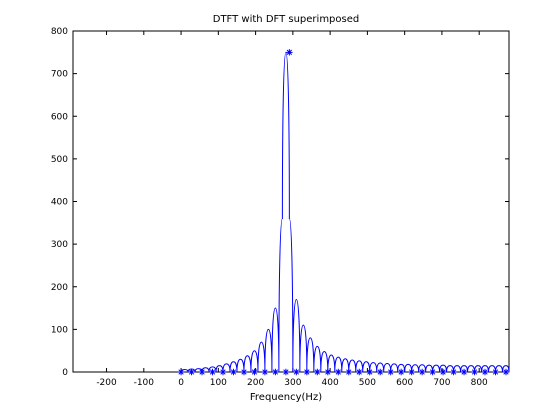 This screenshot has height=419, width=560. Describe the element at coordinates (255, 383) in the screenshot. I see `x-tick-label: 200` at that location.